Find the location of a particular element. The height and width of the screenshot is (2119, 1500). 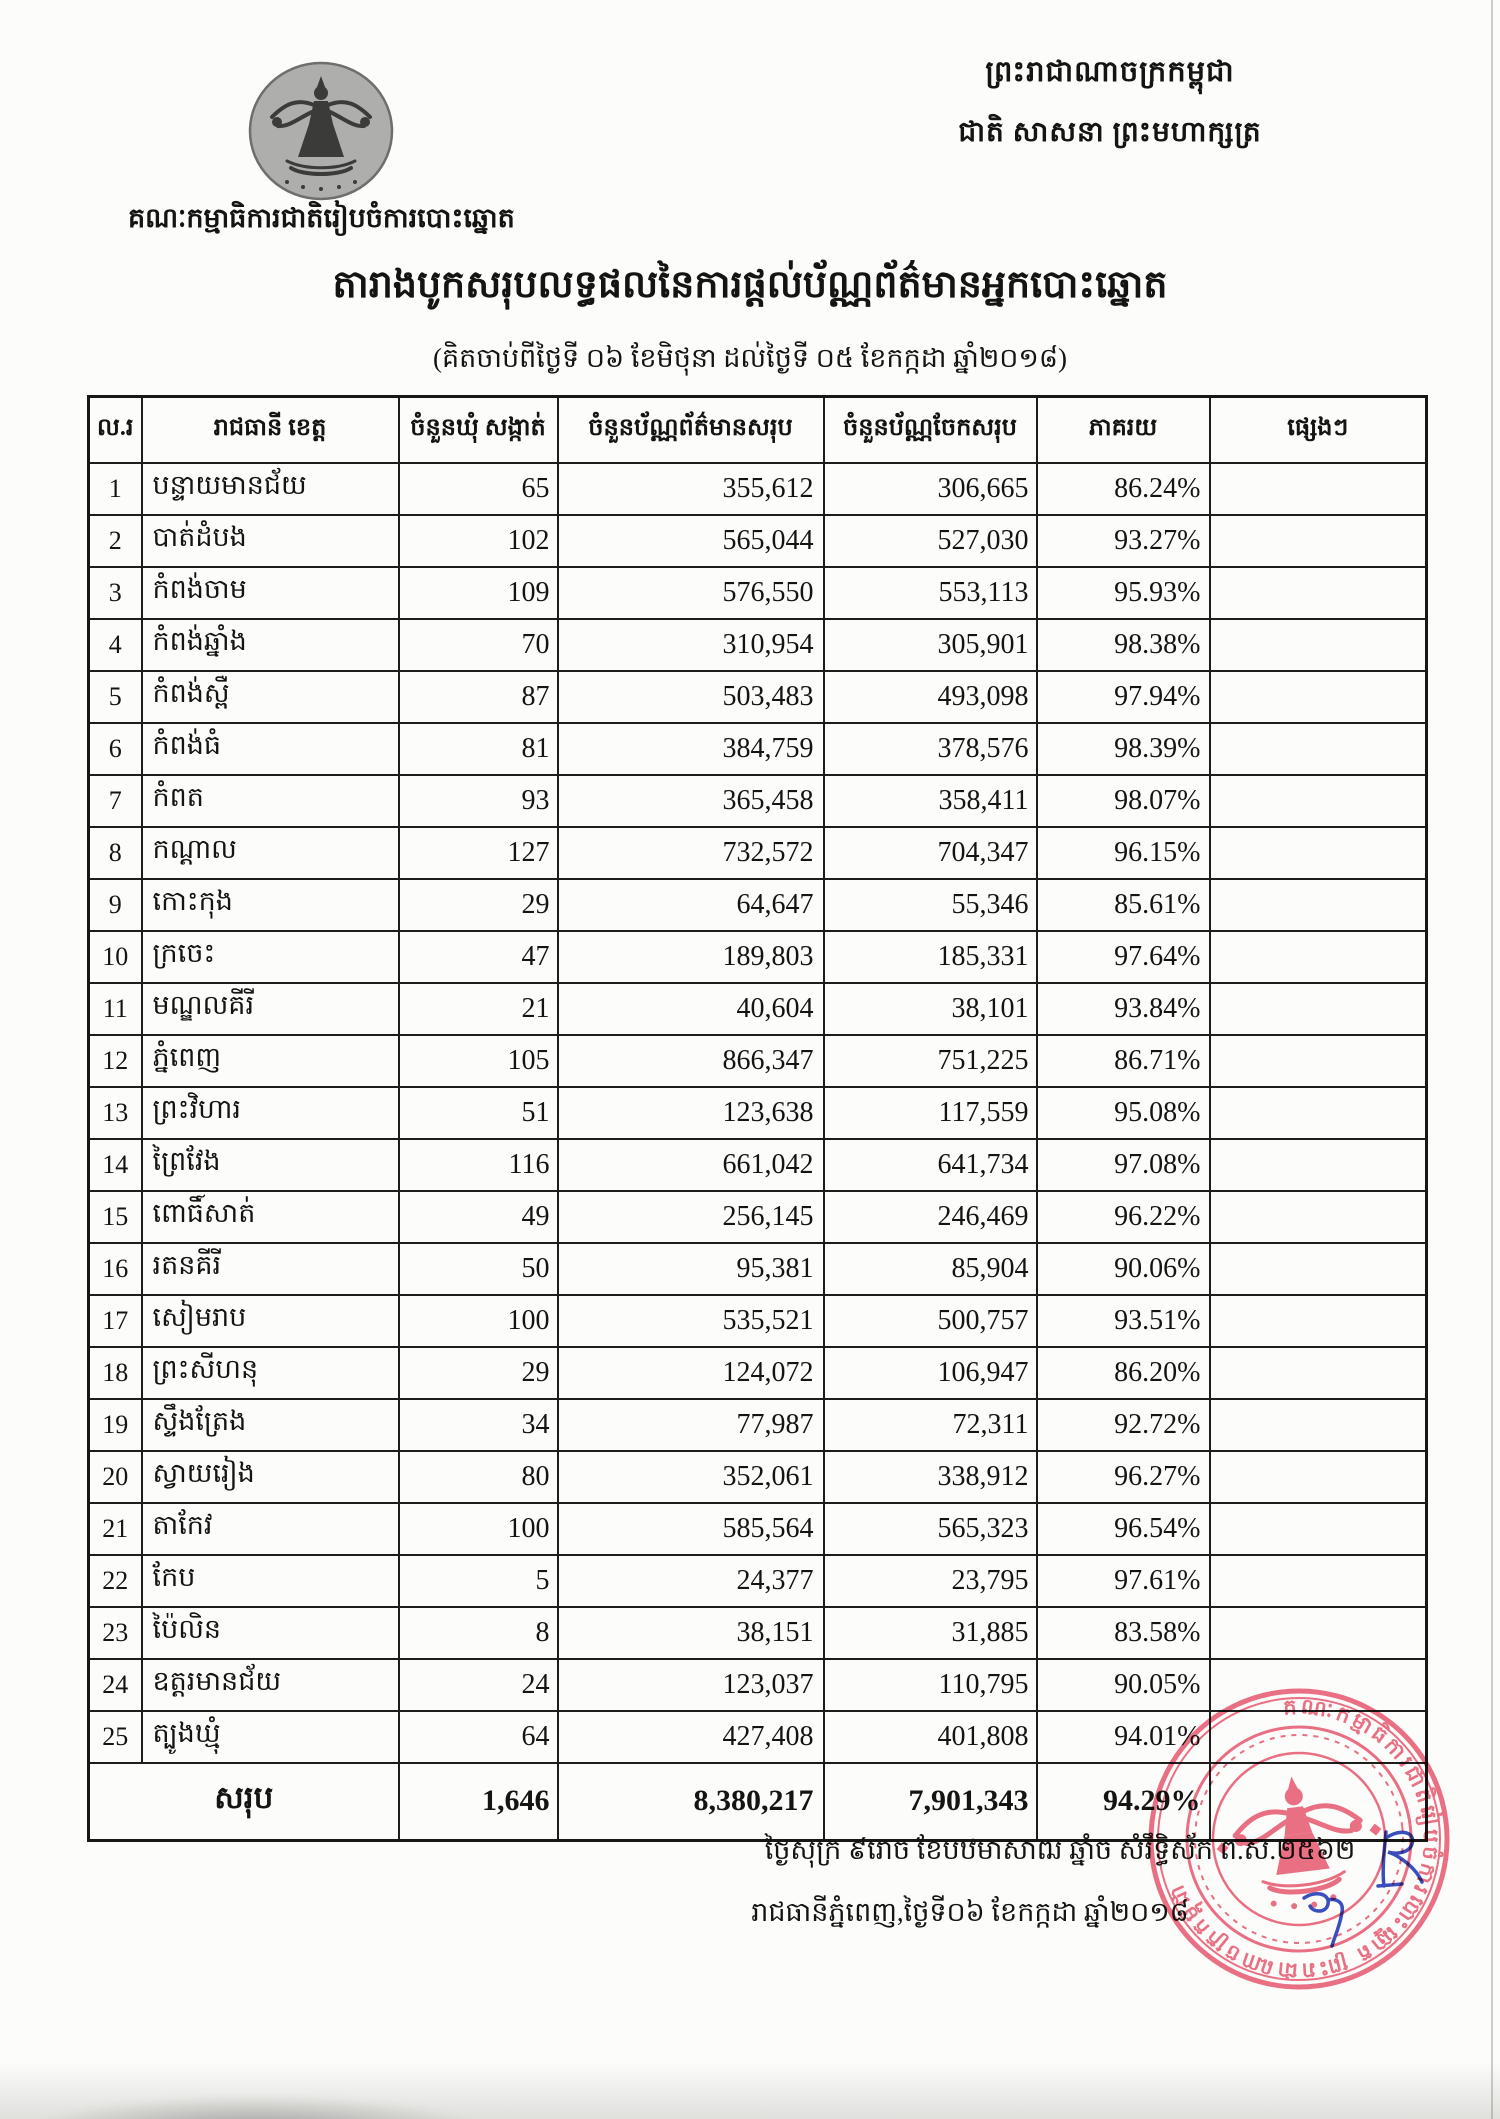

province-name: ព្រះសីហនុ is located at coordinates (270, 1372).